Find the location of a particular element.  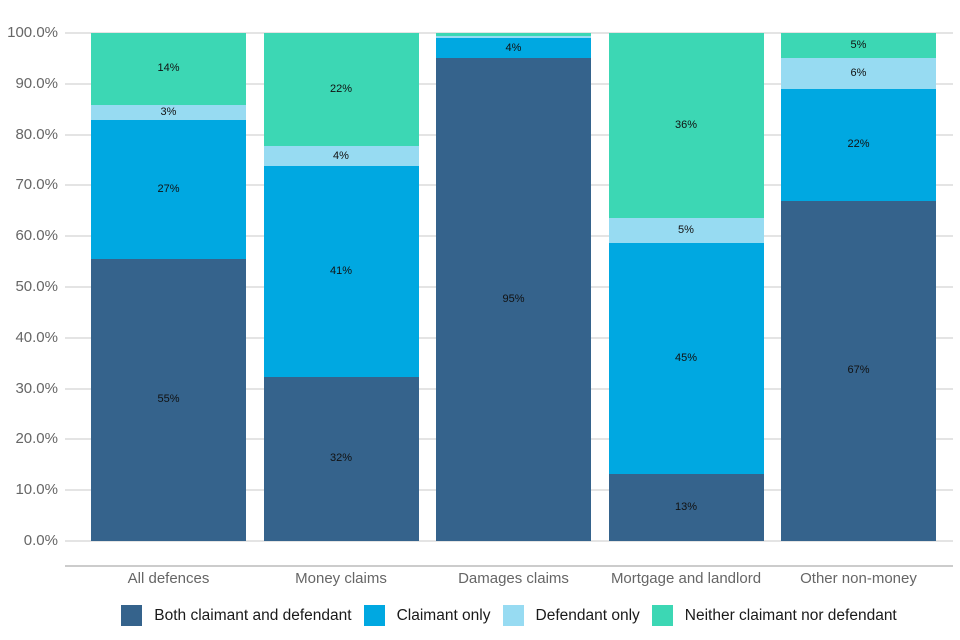

y-axis-tick-label: 30.0% is located at coordinates (36, 388).